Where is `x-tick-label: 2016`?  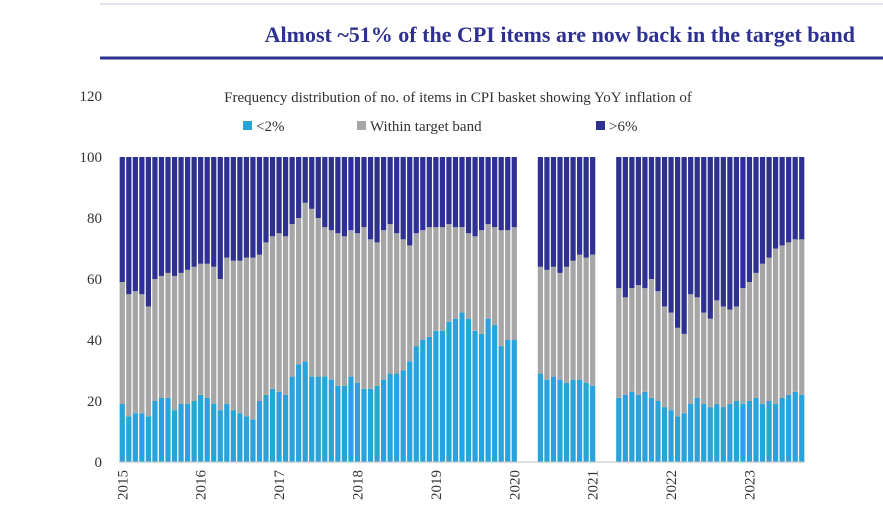
x-tick-label: 2016 is located at coordinates (202, 485).